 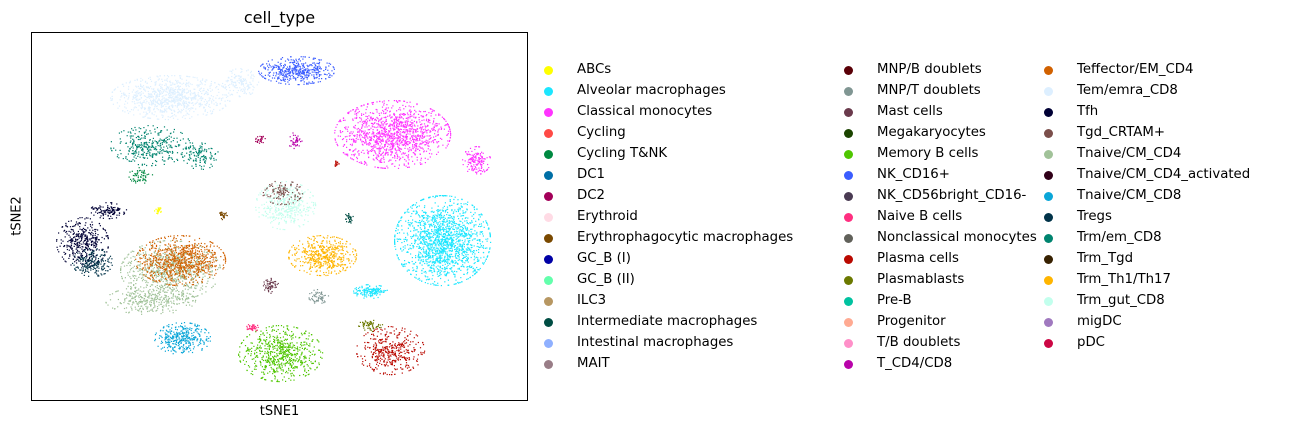 I want to click on cluster-tgd-crtam-, so click(x=283, y=193).